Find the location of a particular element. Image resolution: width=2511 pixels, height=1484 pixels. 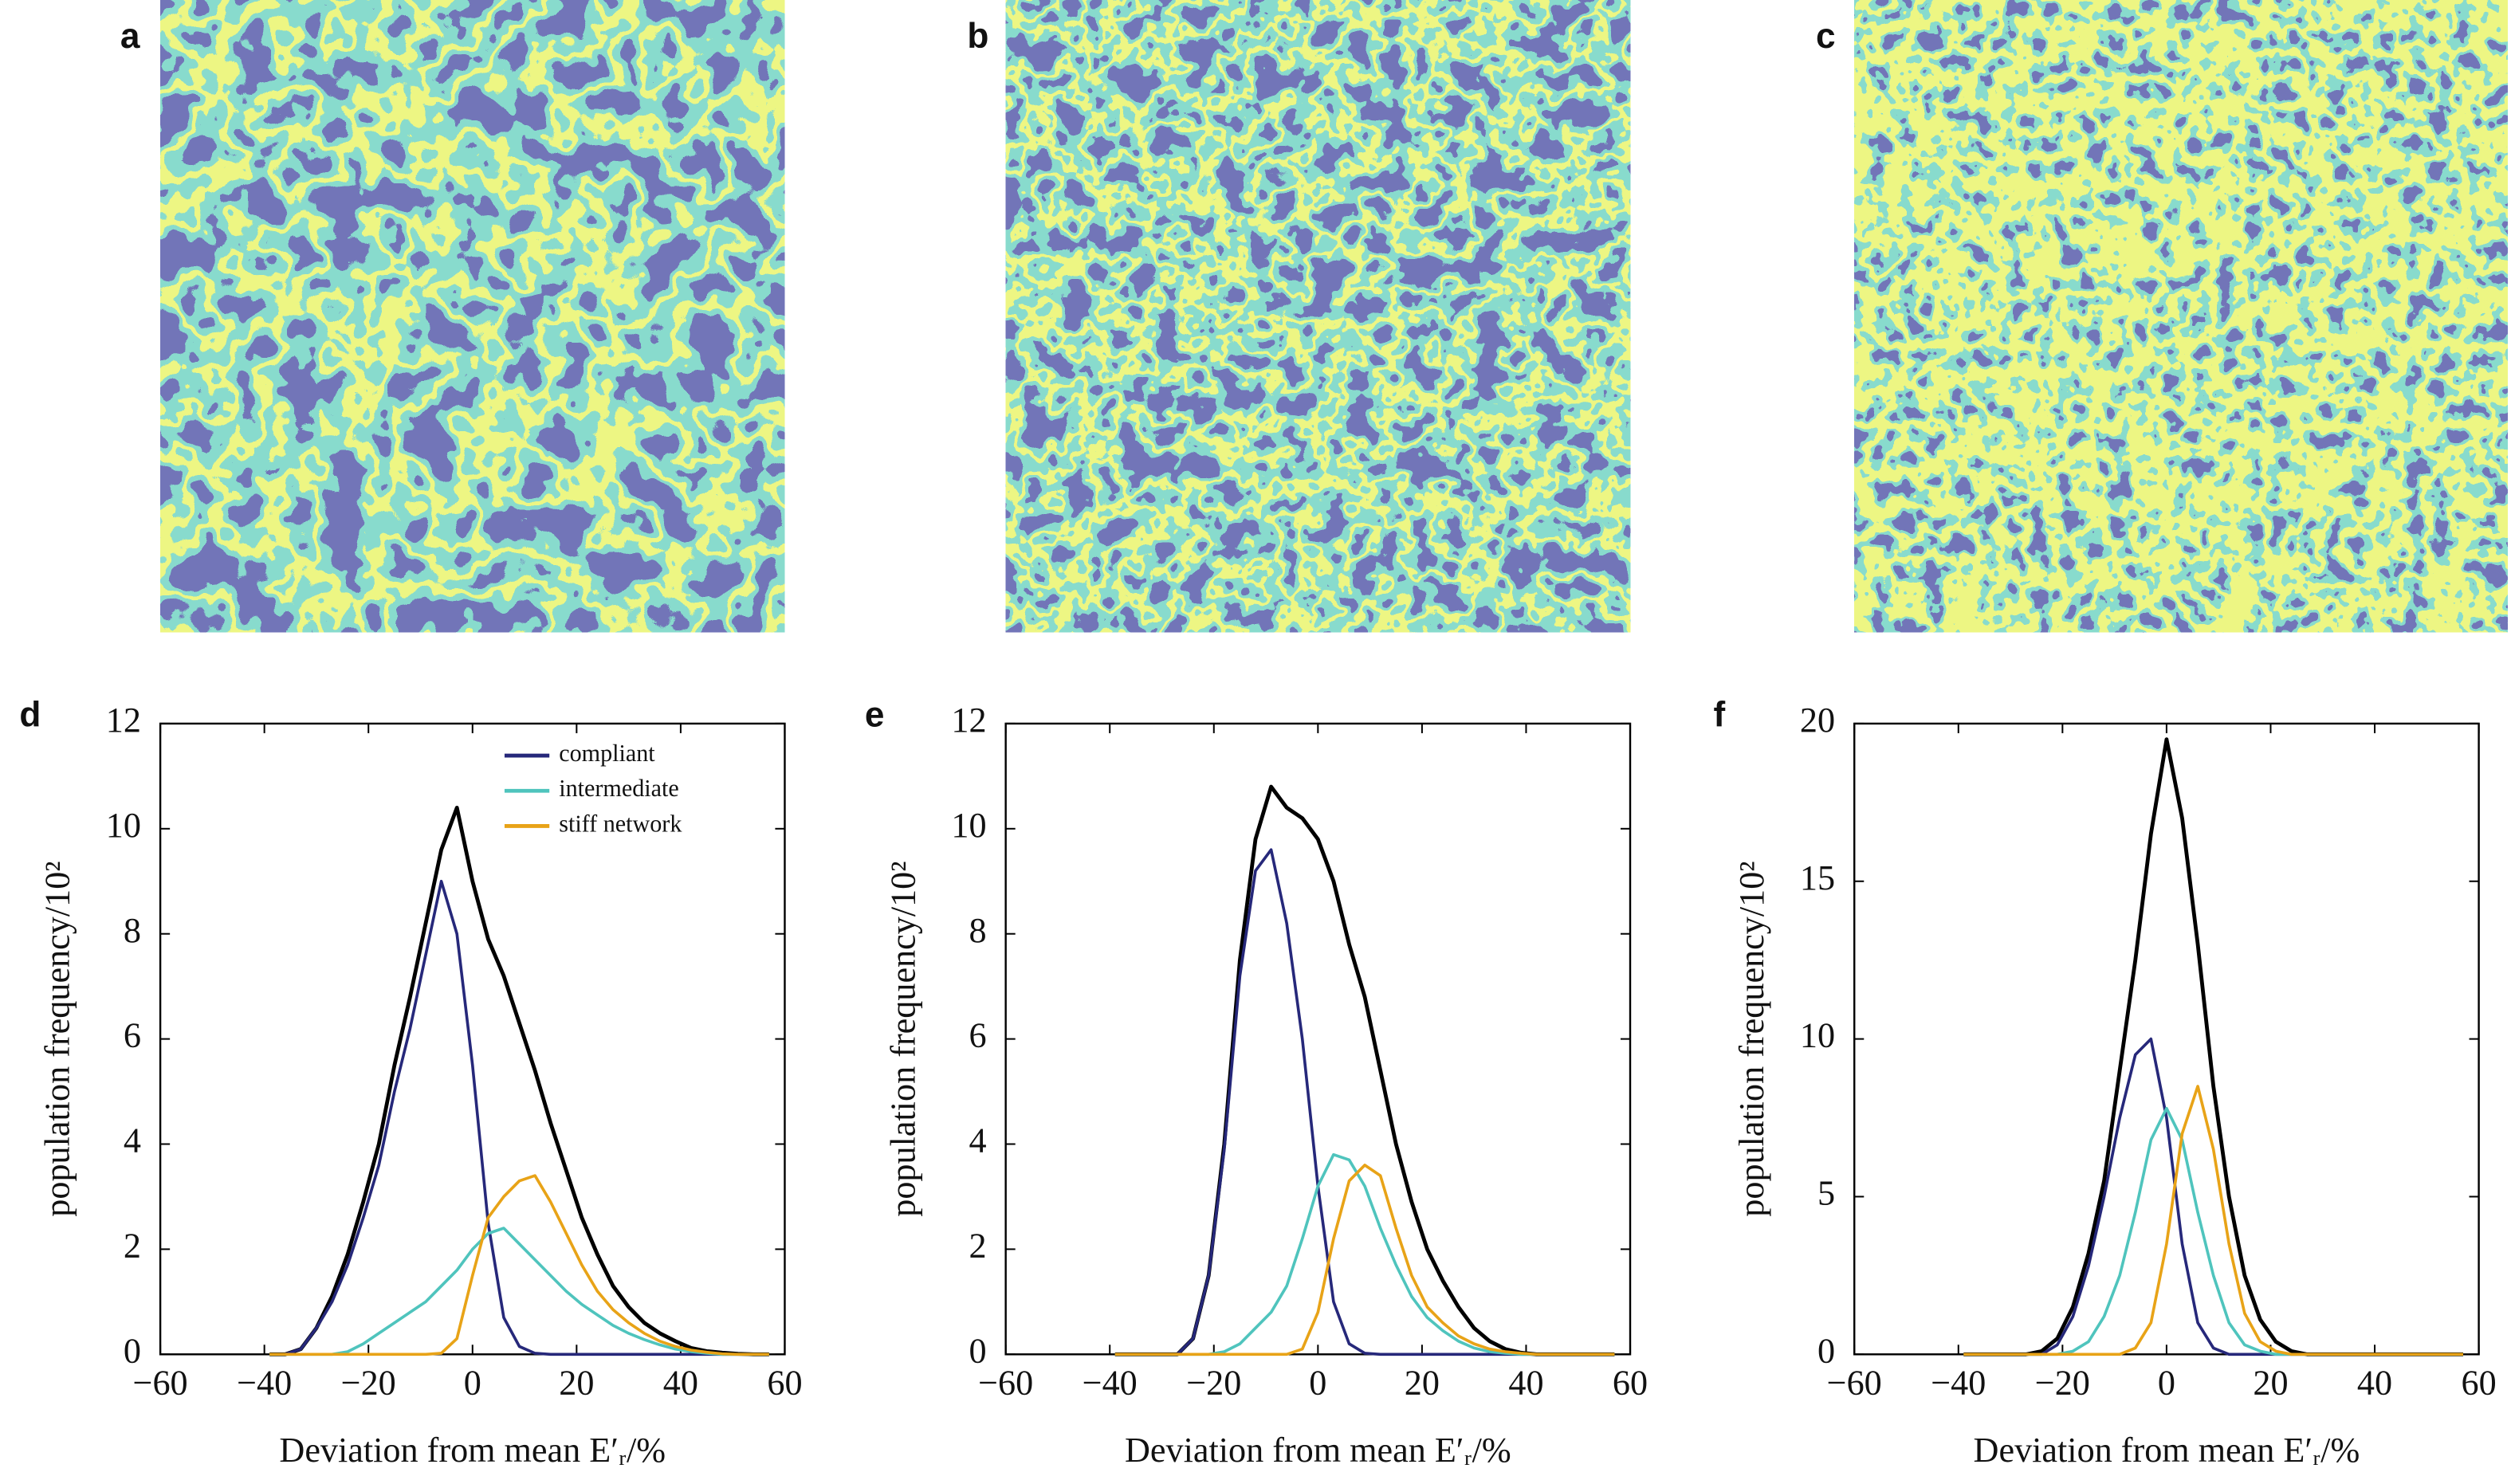

legend-label: compliant is located at coordinates (607, 753).